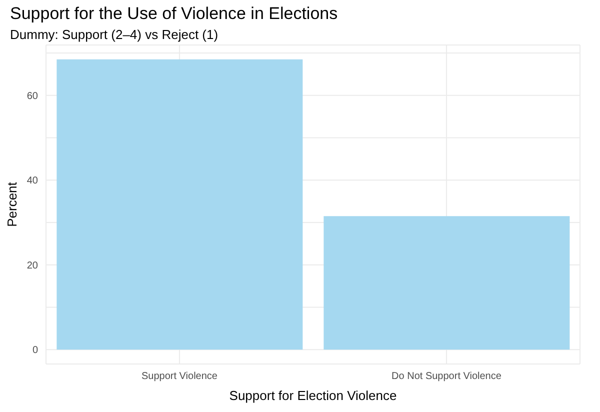  Describe the element at coordinates (32, 181) in the screenshot. I see `y-tick-label: 40` at that location.